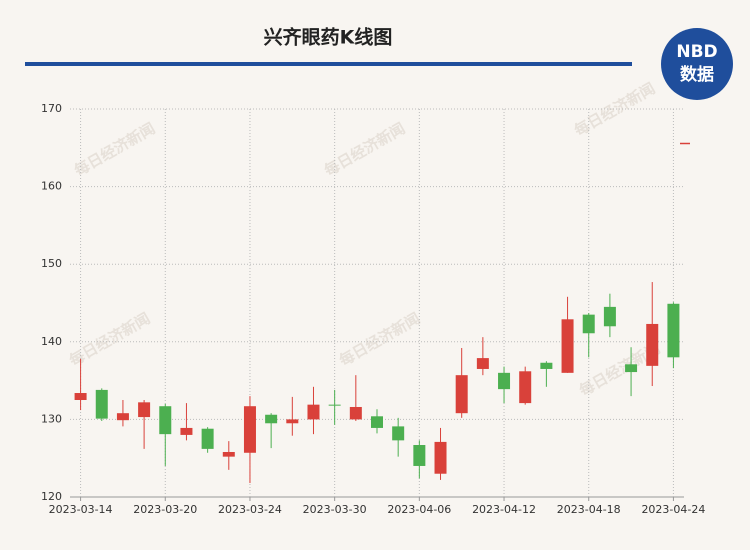 The image size is (750, 550). Describe the element at coordinates (81, 509) in the screenshot. I see `x-tick-label: 2023-03-14` at that location.